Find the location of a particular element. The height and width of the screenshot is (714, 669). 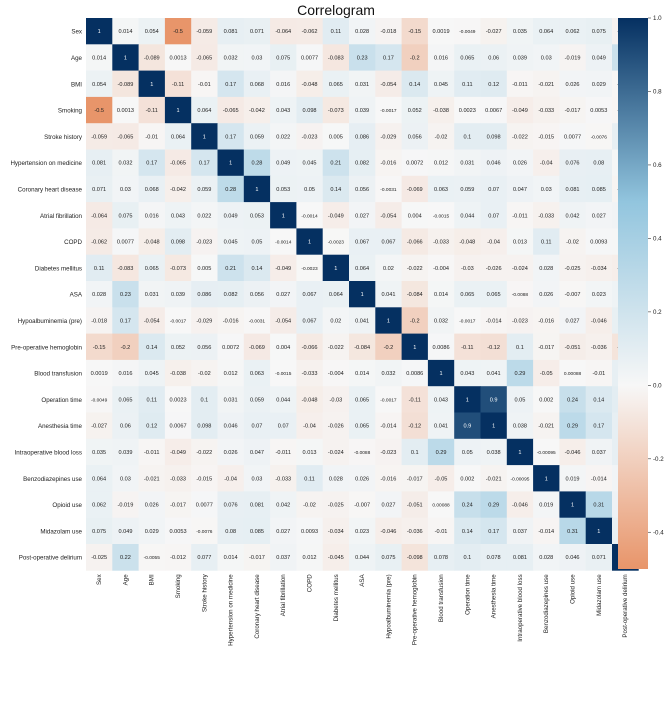

chart-title: Correlogram is located at coordinates (336, 10).